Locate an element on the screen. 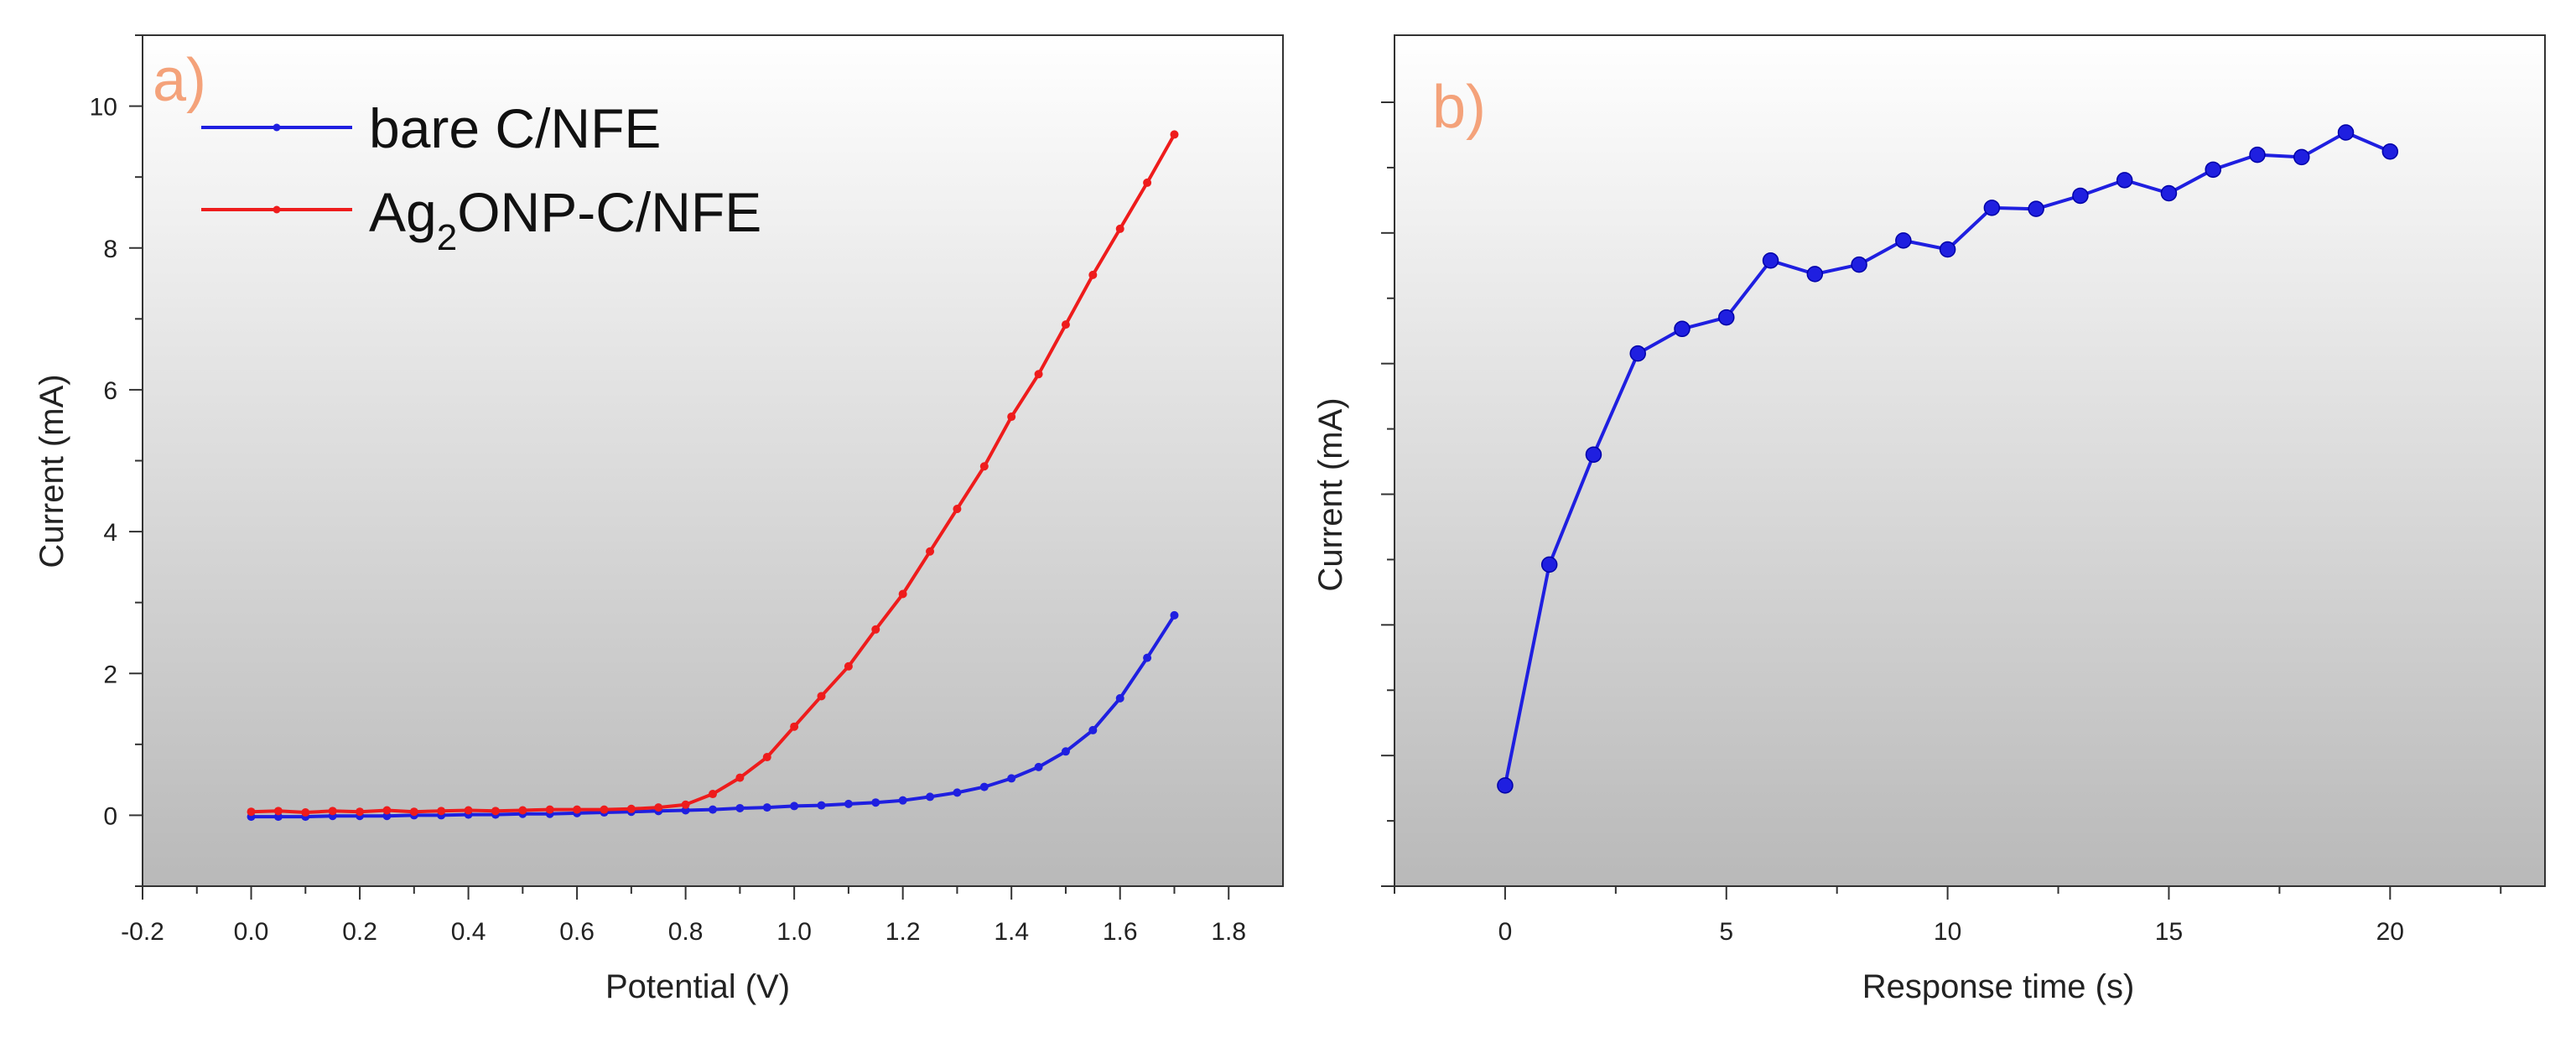  chart-a-ytick-label: 10 is located at coordinates (103, 108).